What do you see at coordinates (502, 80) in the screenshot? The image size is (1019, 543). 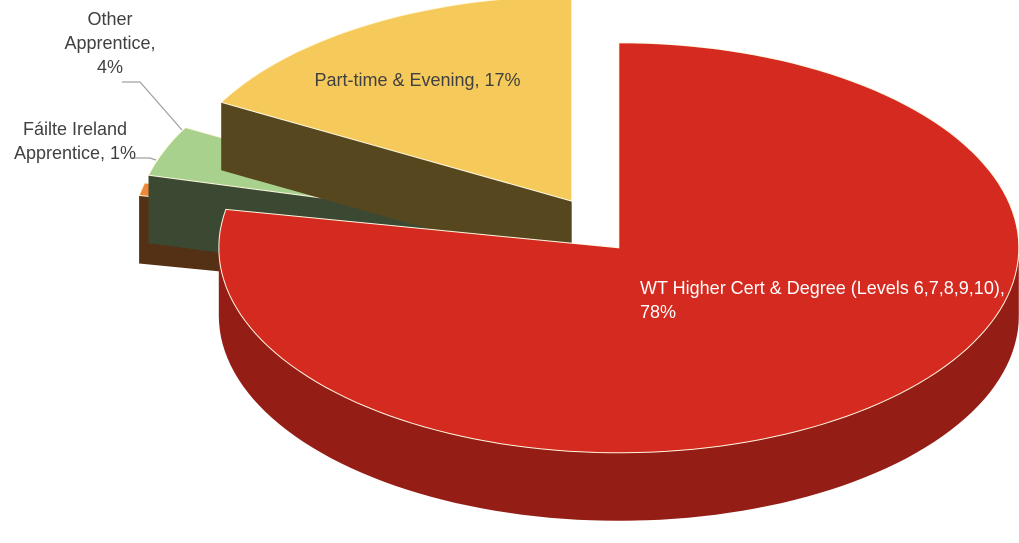 I see `label-value: 17%` at bounding box center [502, 80].